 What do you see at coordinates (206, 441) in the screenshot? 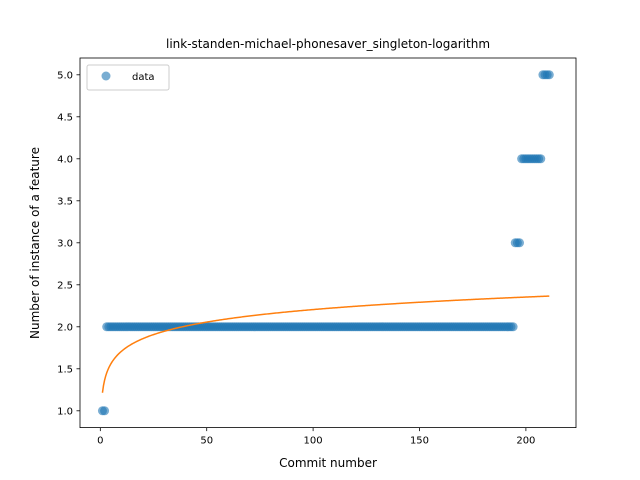
I see `x-tick-label: 50` at bounding box center [206, 441].